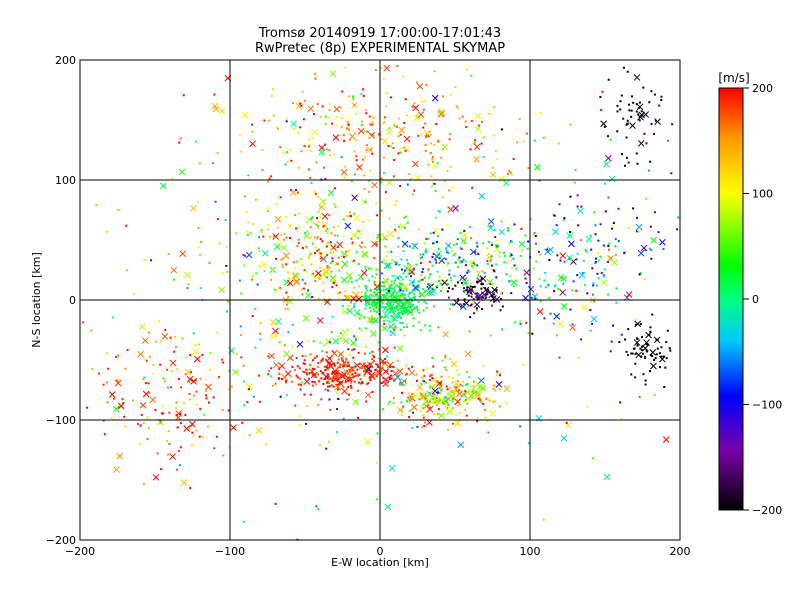 Image resolution: width=800 pixels, height=600 pixels. What do you see at coordinates (65, 60) in the screenshot?
I see `y-tick-label: 200` at bounding box center [65, 60].